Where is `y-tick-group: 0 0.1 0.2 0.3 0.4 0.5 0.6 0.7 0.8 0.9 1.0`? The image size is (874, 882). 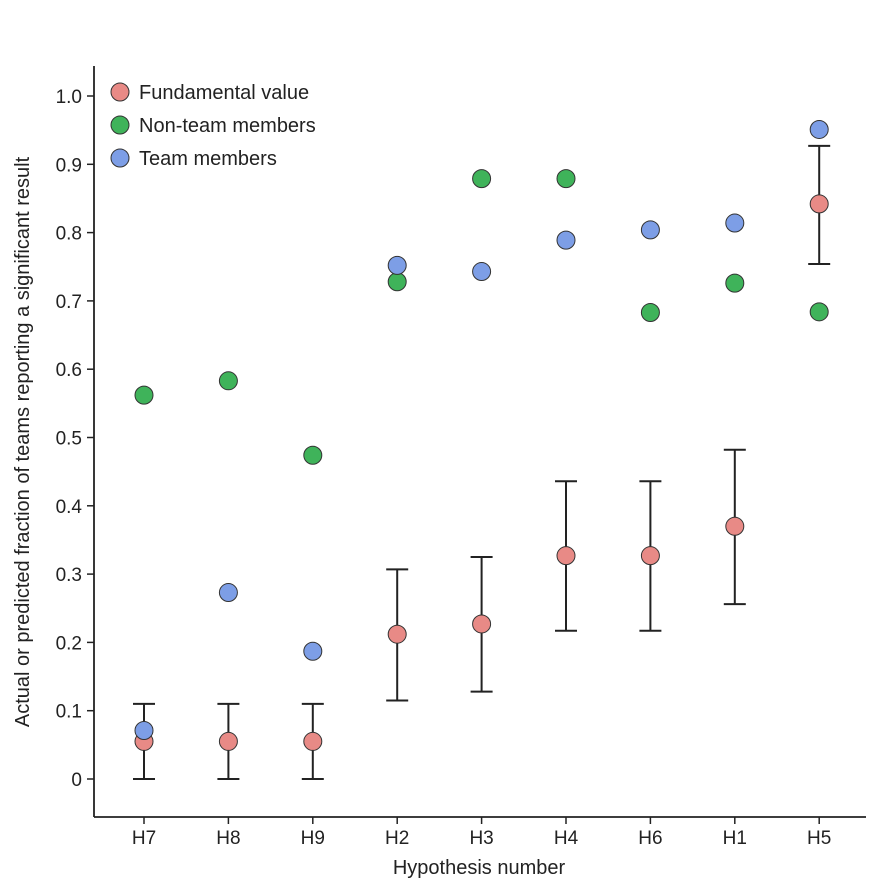
y-tick-group: 0 0.1 0.2 0.3 0.4 0.5 0.6 0.7 0.8 0.9 1.0 is located at coordinates (75, 439).